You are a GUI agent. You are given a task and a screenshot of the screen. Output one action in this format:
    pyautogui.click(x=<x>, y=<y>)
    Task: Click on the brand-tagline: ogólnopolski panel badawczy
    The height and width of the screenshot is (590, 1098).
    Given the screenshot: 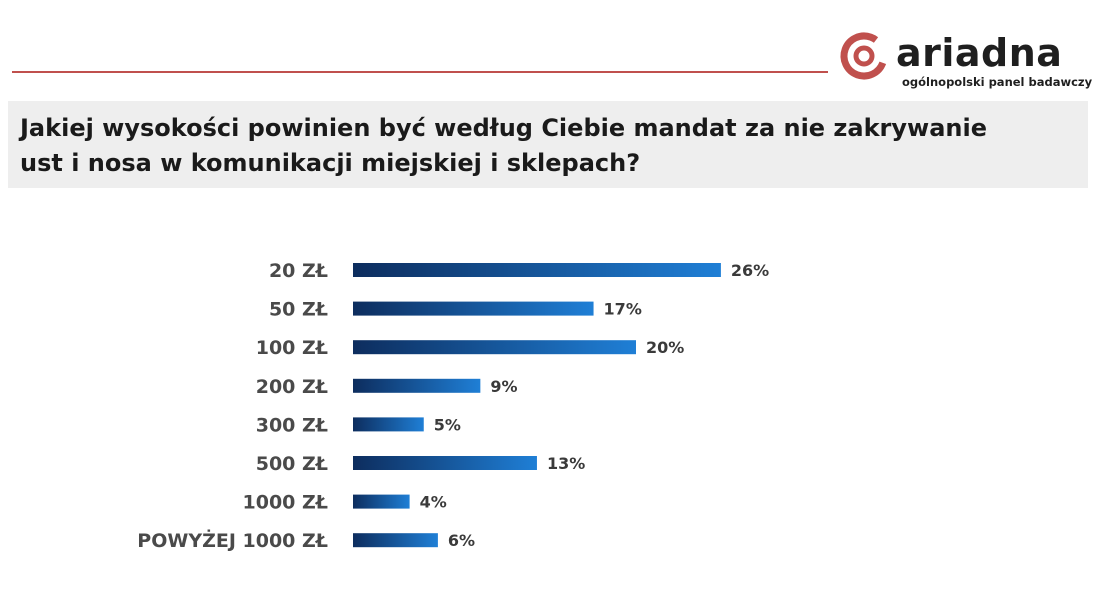 What is the action you would take?
    pyautogui.click(x=997, y=82)
    